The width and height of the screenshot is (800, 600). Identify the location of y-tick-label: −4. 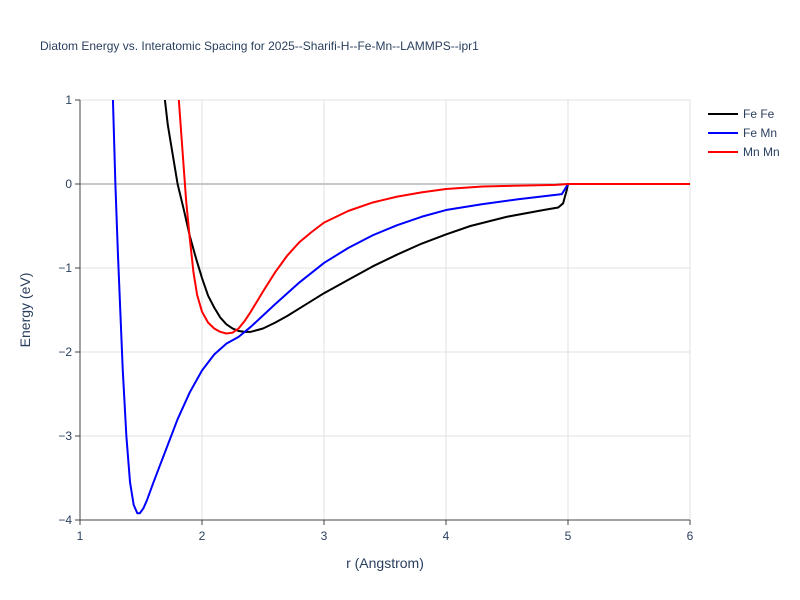
(65, 520).